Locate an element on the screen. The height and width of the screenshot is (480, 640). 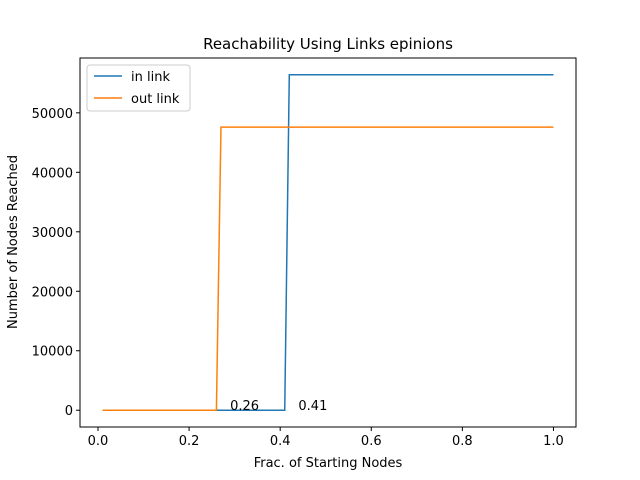
x-tick-label: 0.8 is located at coordinates (462, 441).